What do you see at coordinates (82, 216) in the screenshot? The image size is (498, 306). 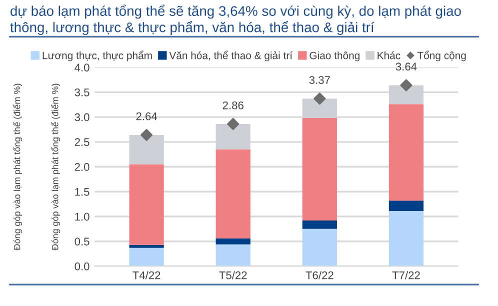 I see `y-tick-label: 1.0` at bounding box center [82, 216].